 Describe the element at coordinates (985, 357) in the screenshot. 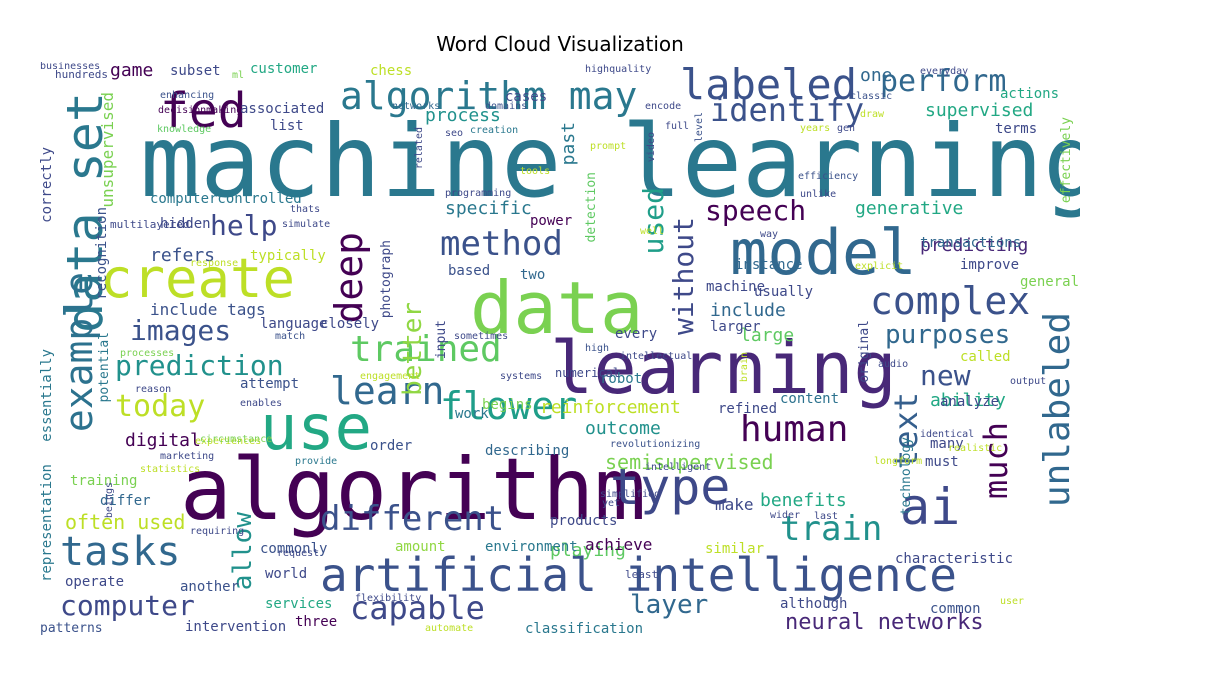

I see `word-called: called` at that location.